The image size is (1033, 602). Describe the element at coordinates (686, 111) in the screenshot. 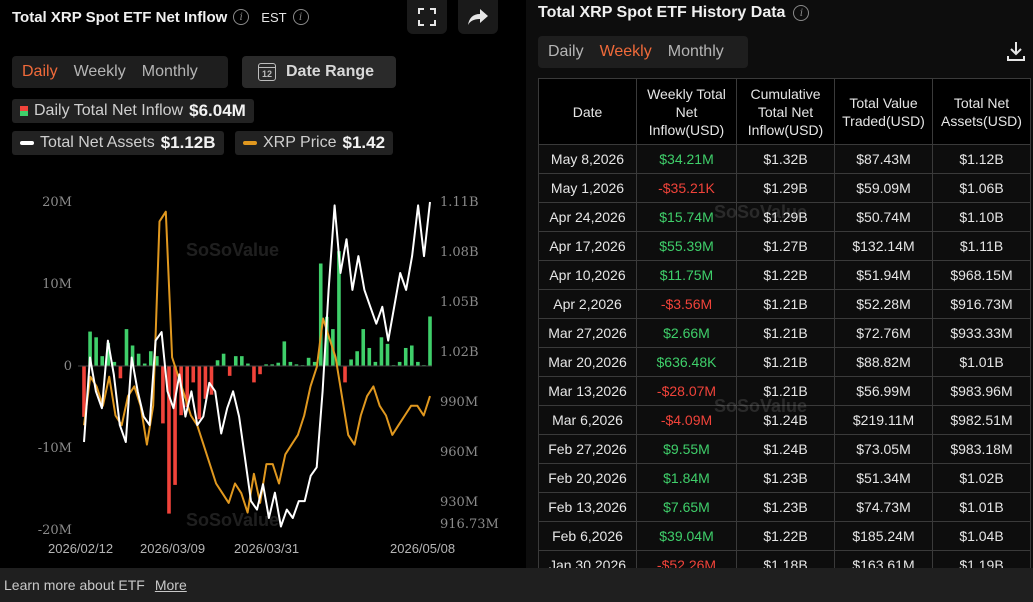

I see `col-weekly-inflow: Weekly Total Net Inflow(USD)` at that location.